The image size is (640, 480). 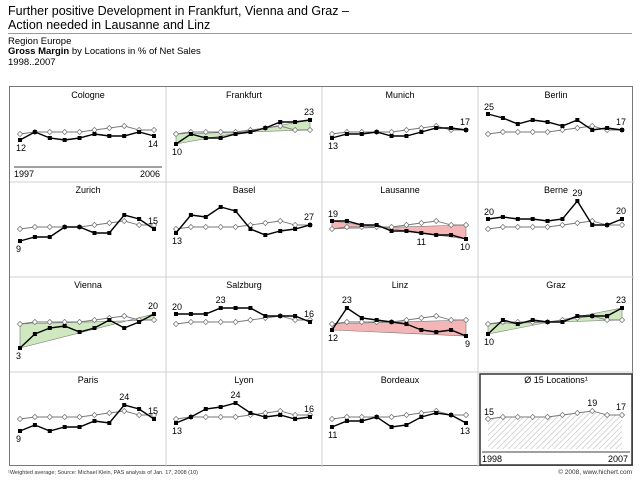 What do you see at coordinates (244, 190) in the screenshot?
I see `panel-title: Basel` at bounding box center [244, 190].